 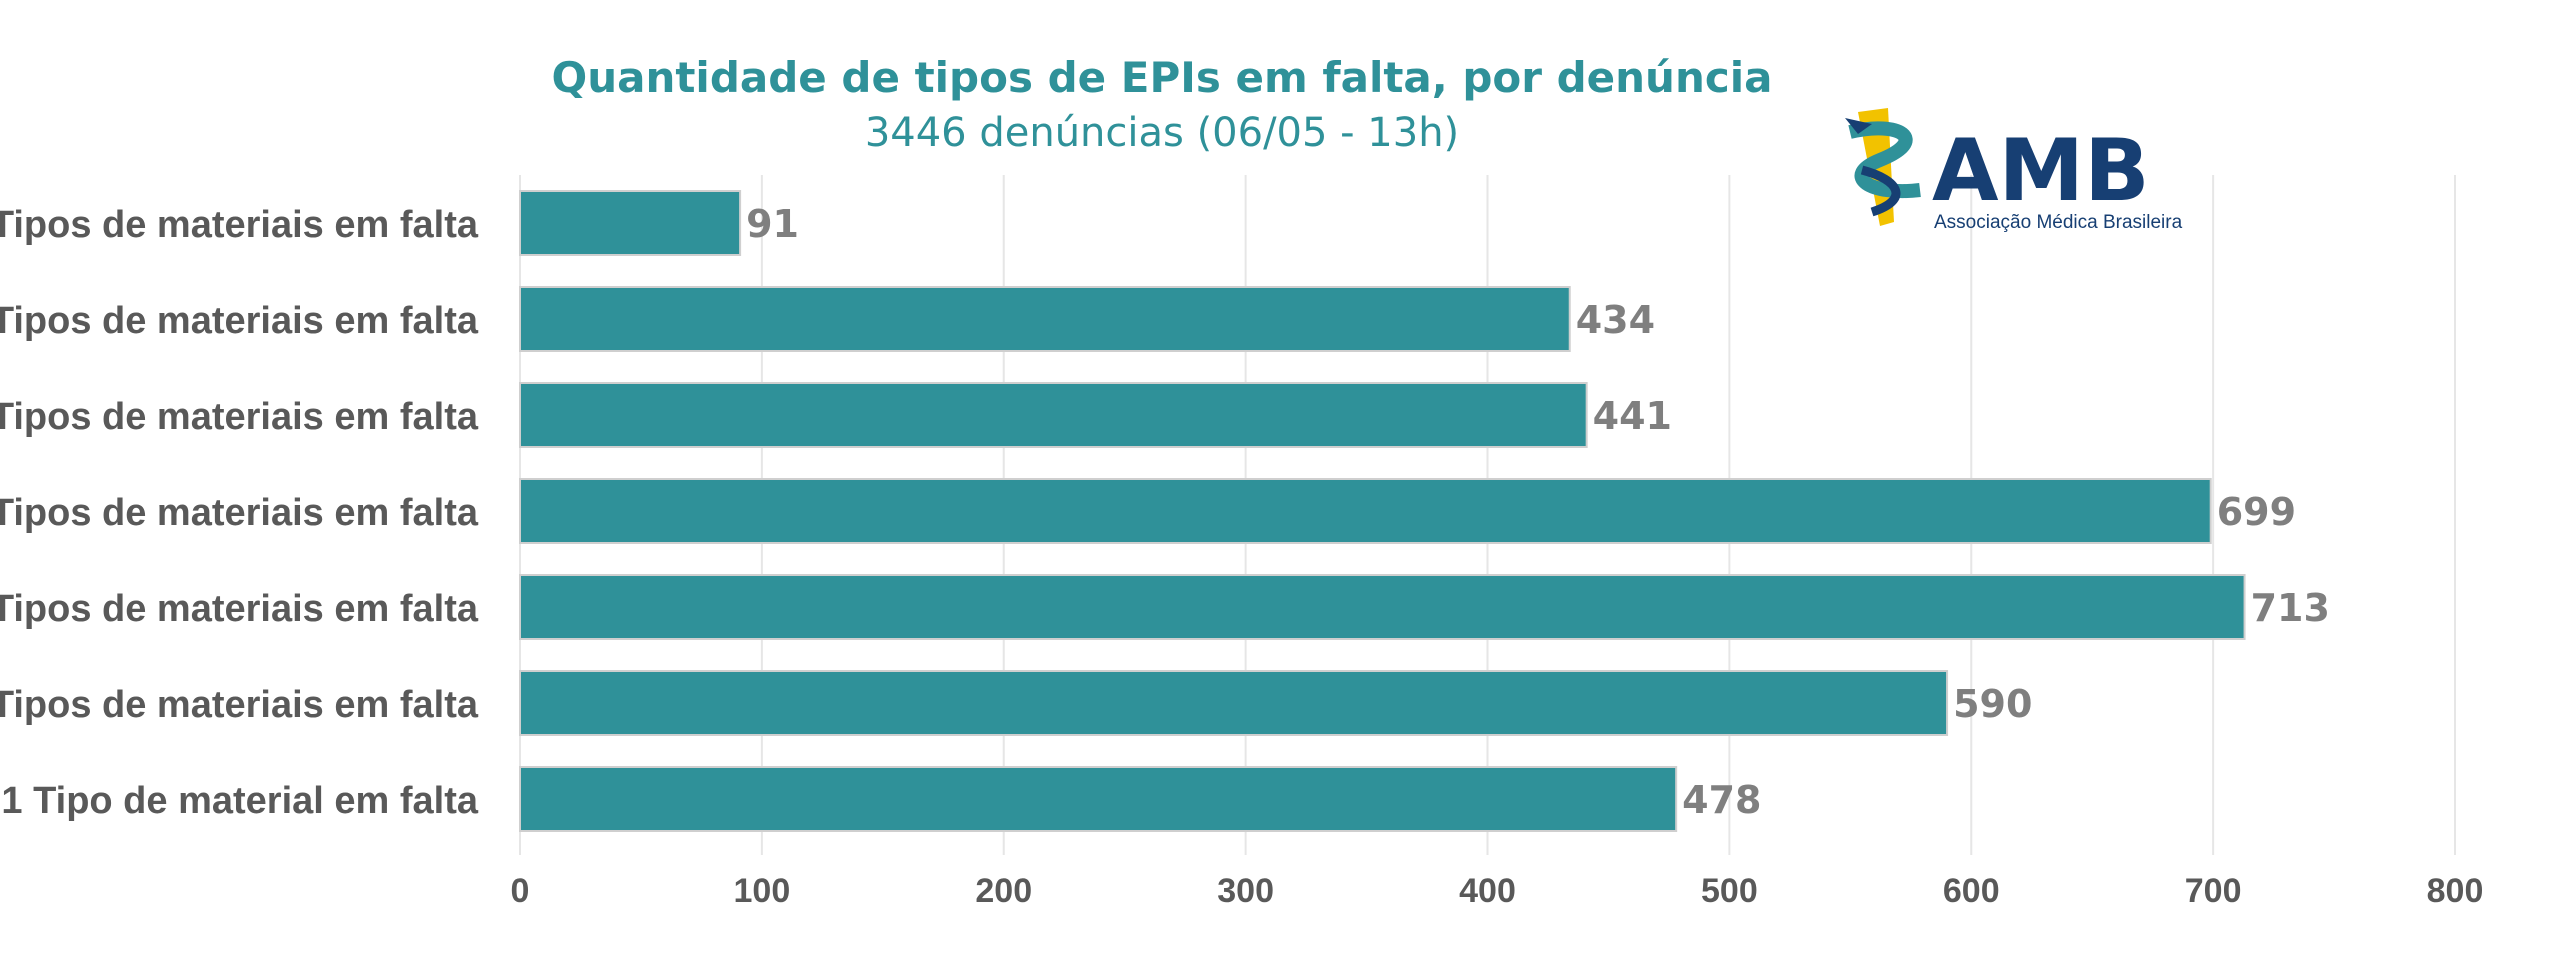 I want to click on x-tick-label: 300, so click(x=1245, y=891).